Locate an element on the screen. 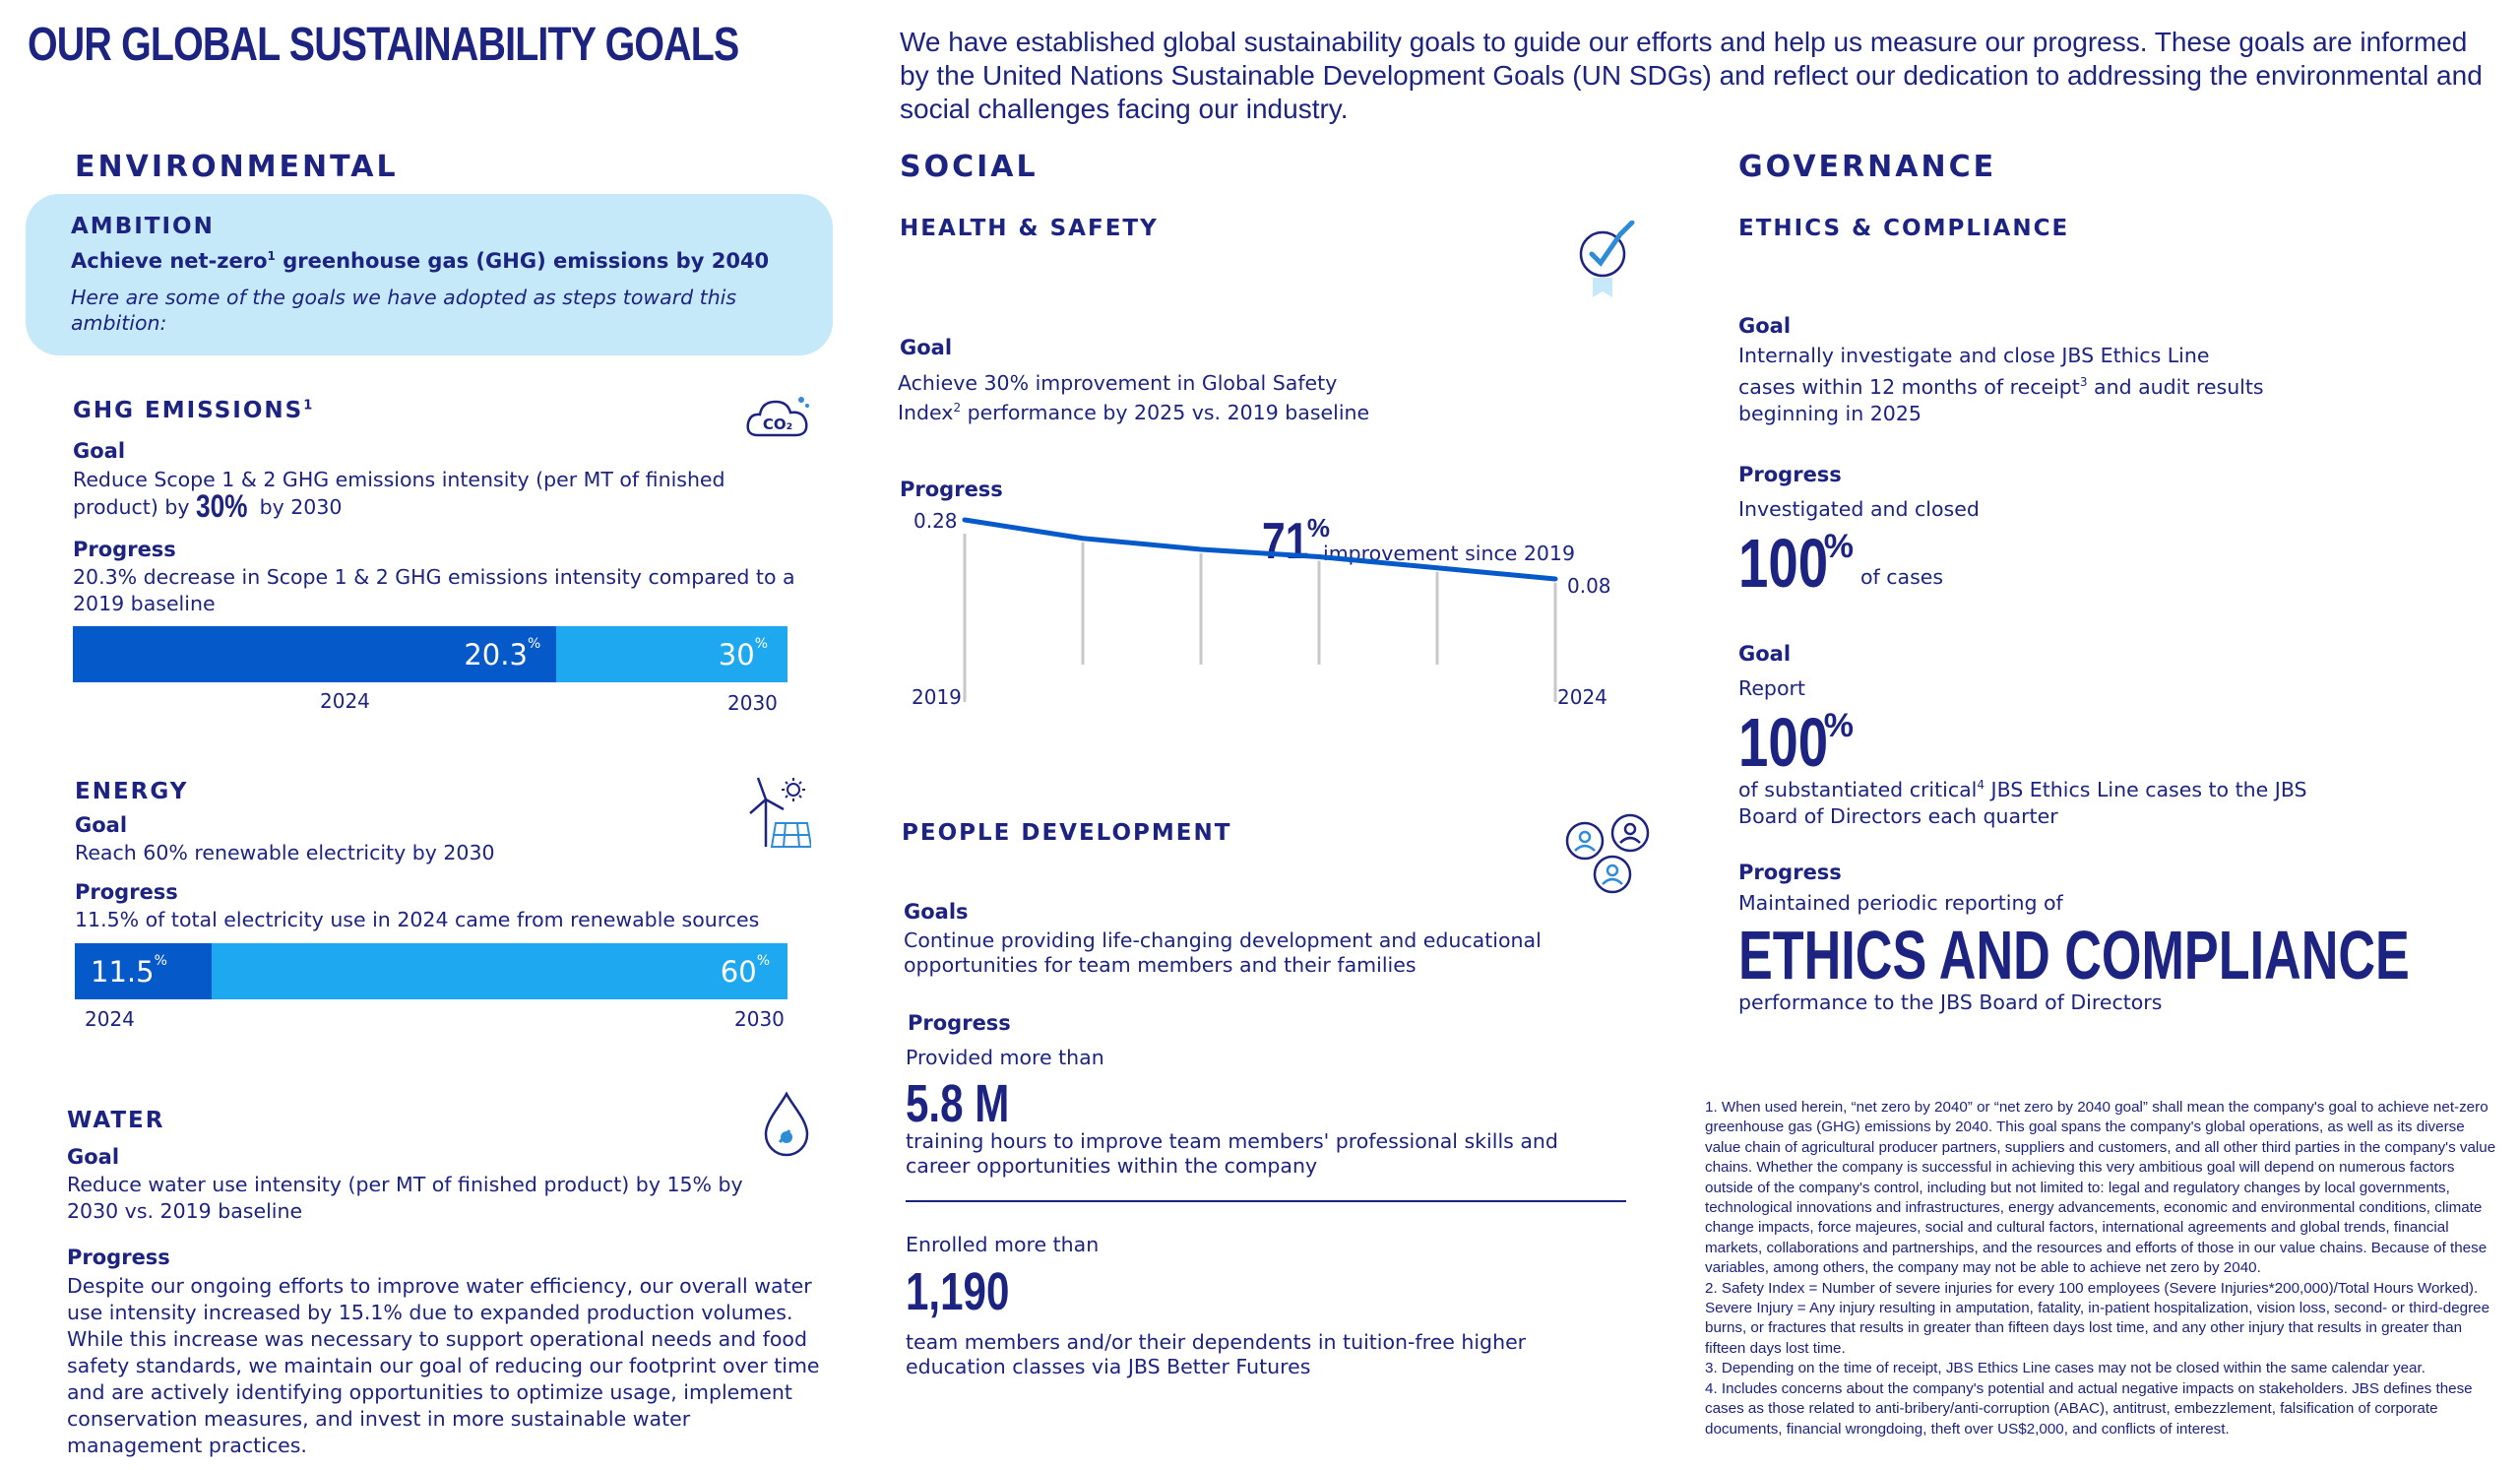 The image size is (2520, 1470). health-progress-label: Progress is located at coordinates (951, 489).